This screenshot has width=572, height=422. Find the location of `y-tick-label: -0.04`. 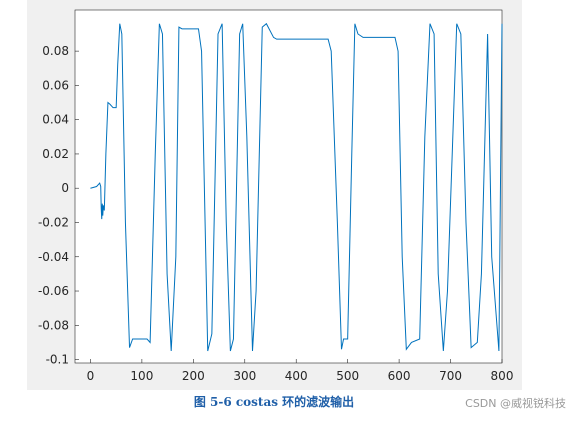

y-tick-label: -0.04 is located at coordinates (53, 257).